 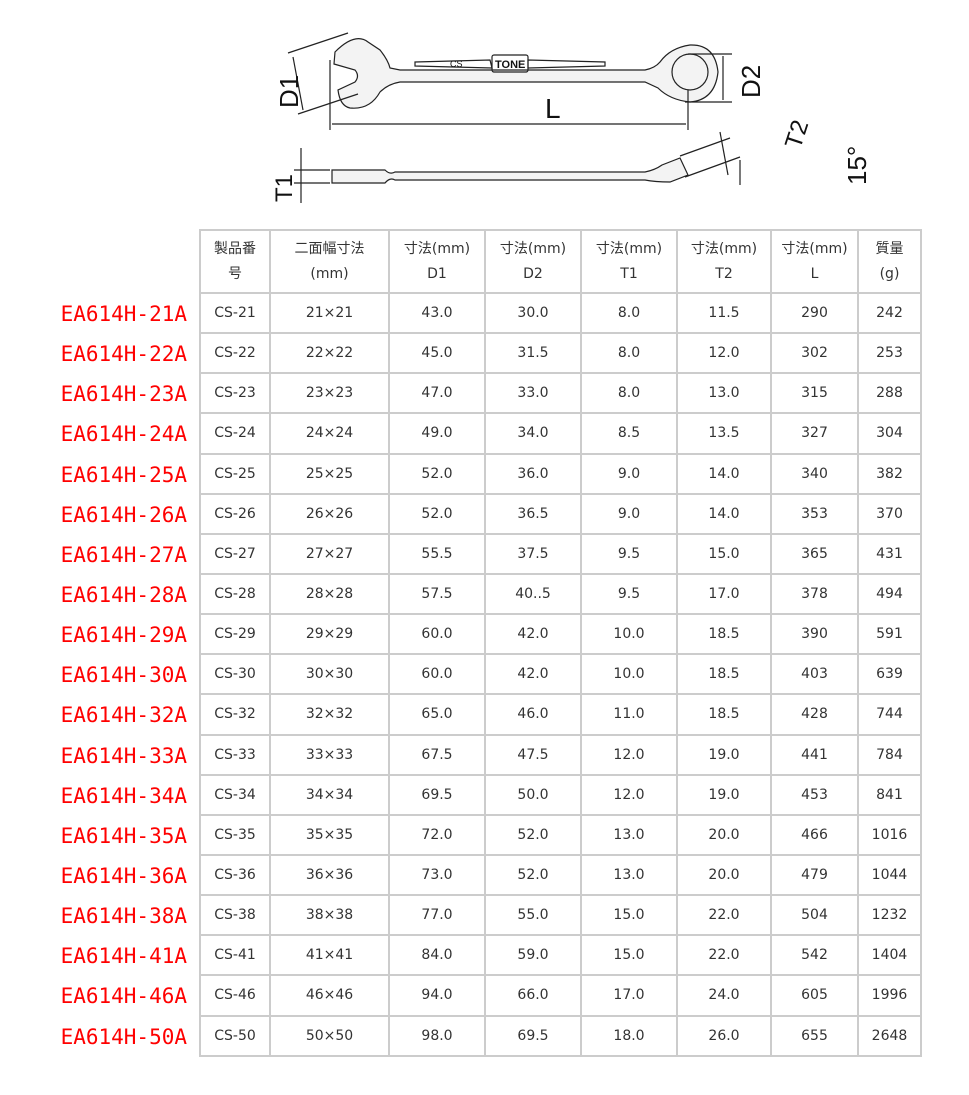 What do you see at coordinates (724, 915) in the screenshot?
I see `table-cell: 22.0` at bounding box center [724, 915].